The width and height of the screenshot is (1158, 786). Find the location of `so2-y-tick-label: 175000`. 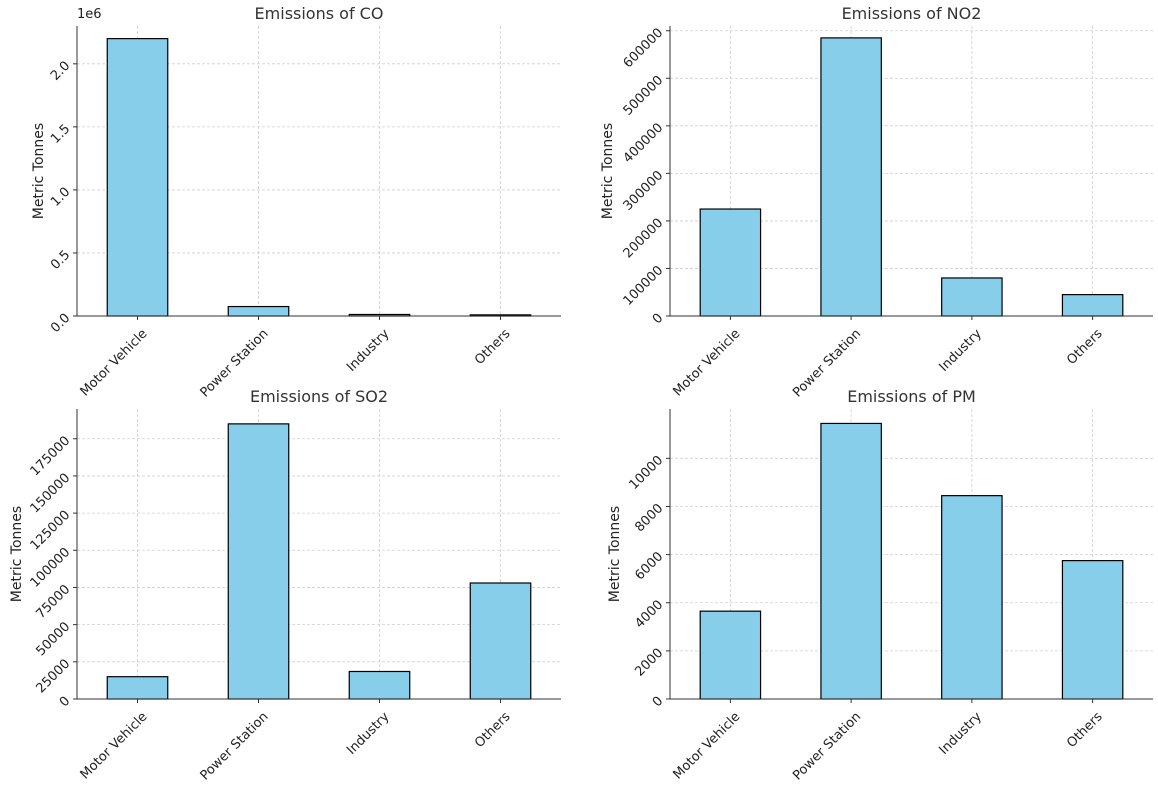

so2-y-tick-label: 175000 is located at coordinates (51, 456).